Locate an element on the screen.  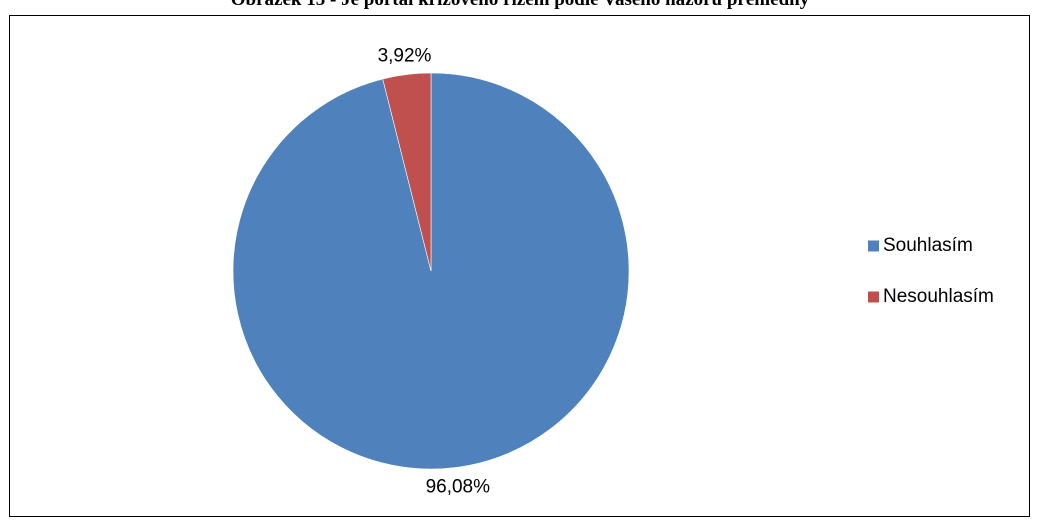
legend-swatch-souhlasim is located at coordinates (873, 246).